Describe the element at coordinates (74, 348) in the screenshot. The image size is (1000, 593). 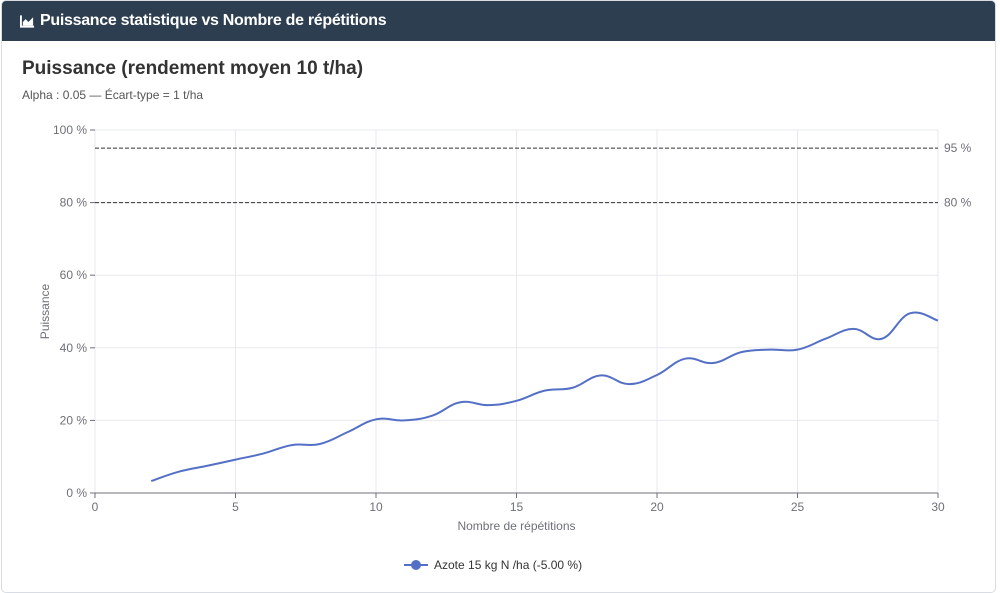
I see `y-tick-label: 40 %` at that location.